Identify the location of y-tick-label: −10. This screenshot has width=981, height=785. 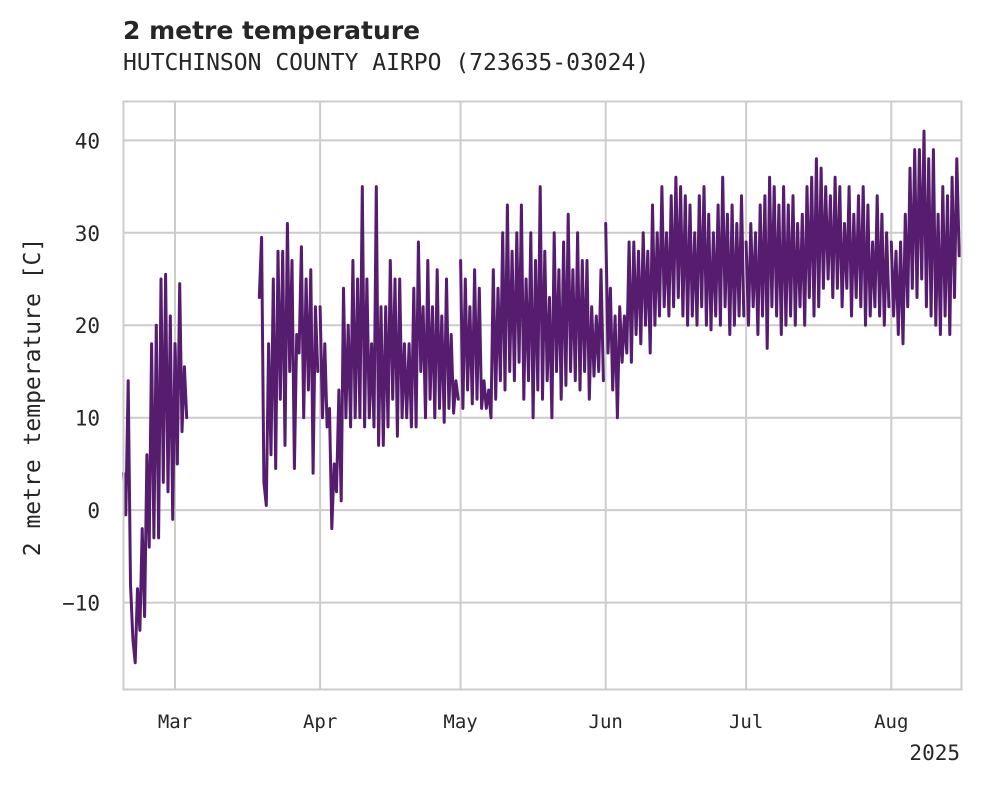
(81, 604).